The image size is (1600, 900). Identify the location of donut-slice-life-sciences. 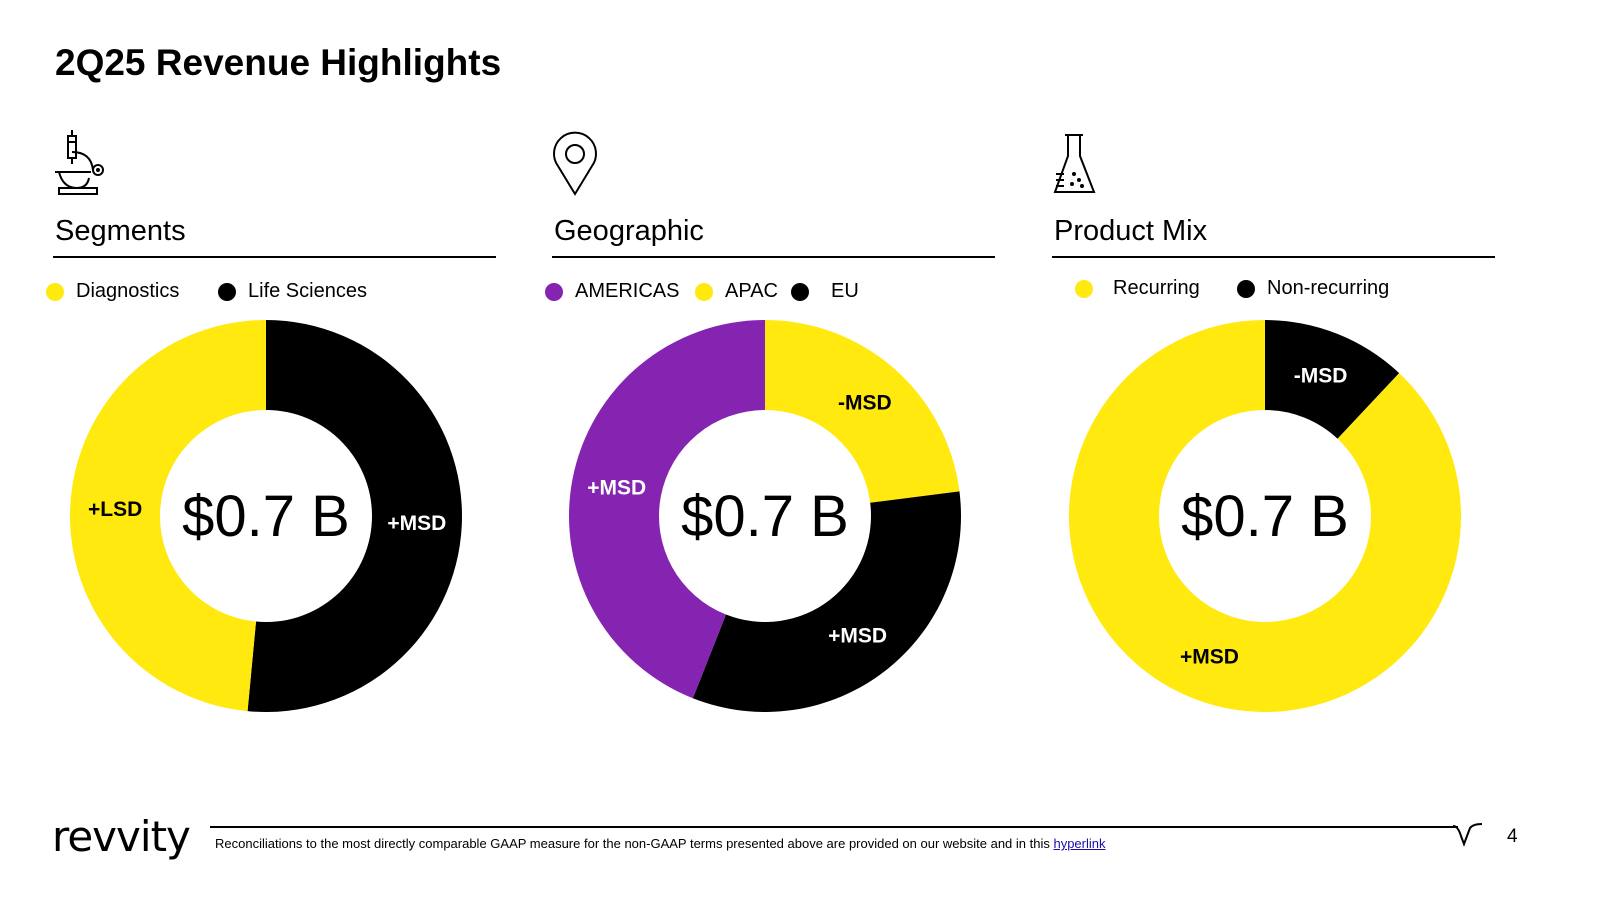
(354, 516).